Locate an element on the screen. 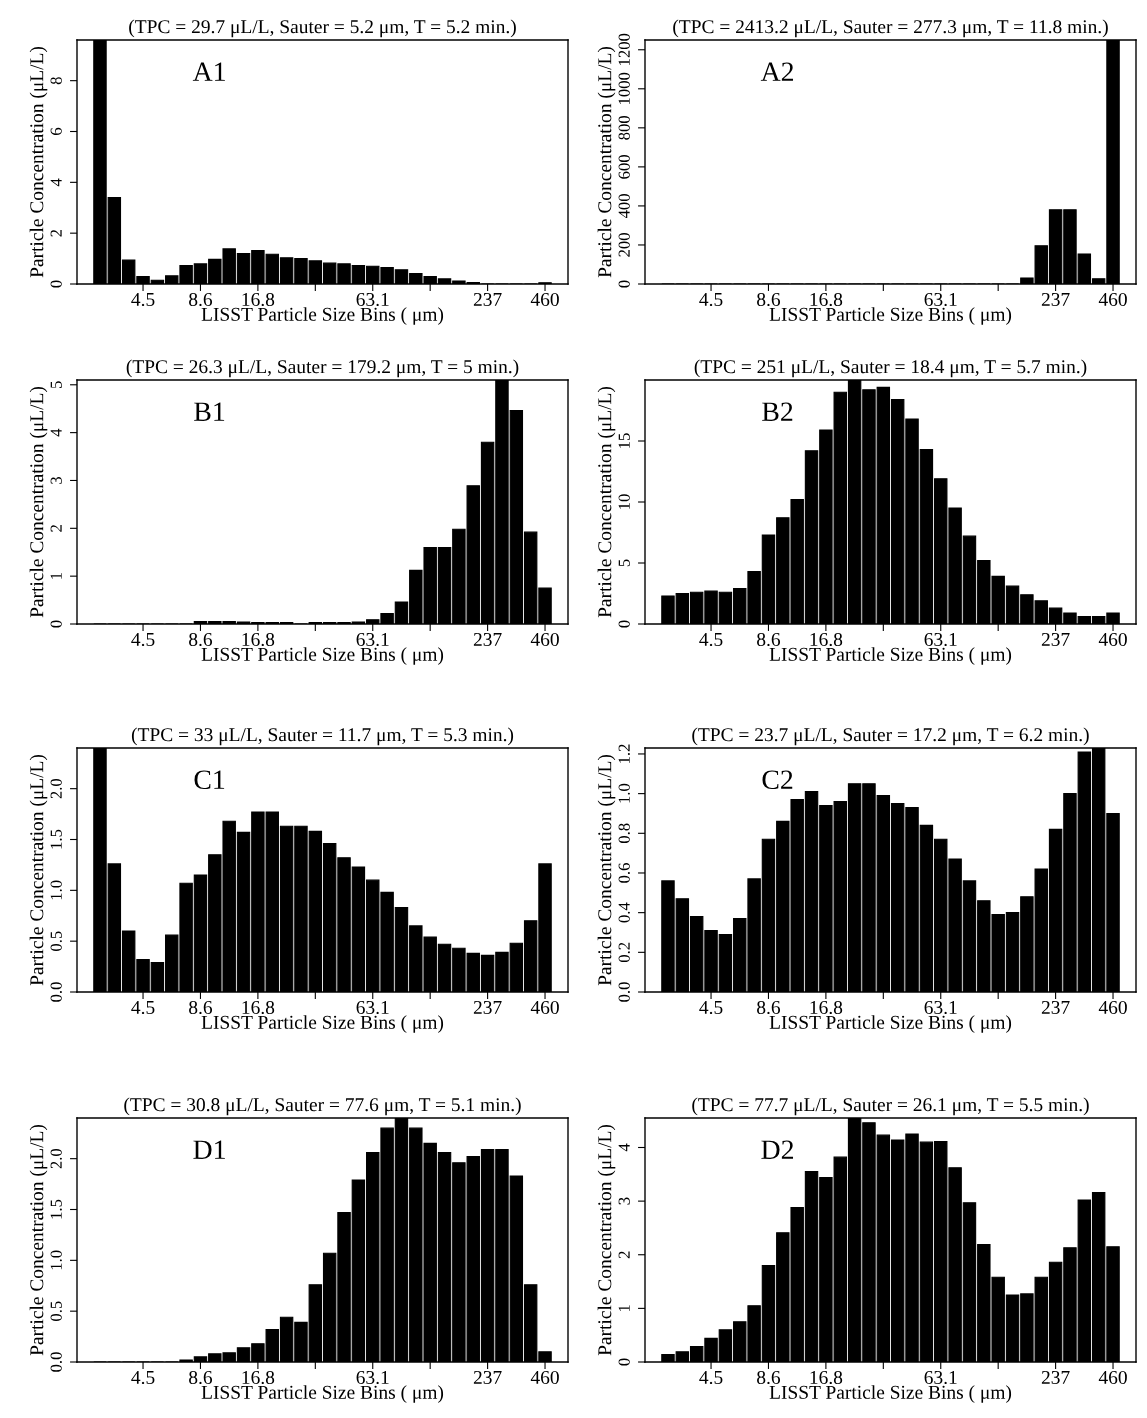 This screenshot has height=1418, width=1147. chart-title: (TPC = 77.7 μL/L, Sauter = 26.1 μm, T = 5.5 min.) is located at coordinates (890, 1106).